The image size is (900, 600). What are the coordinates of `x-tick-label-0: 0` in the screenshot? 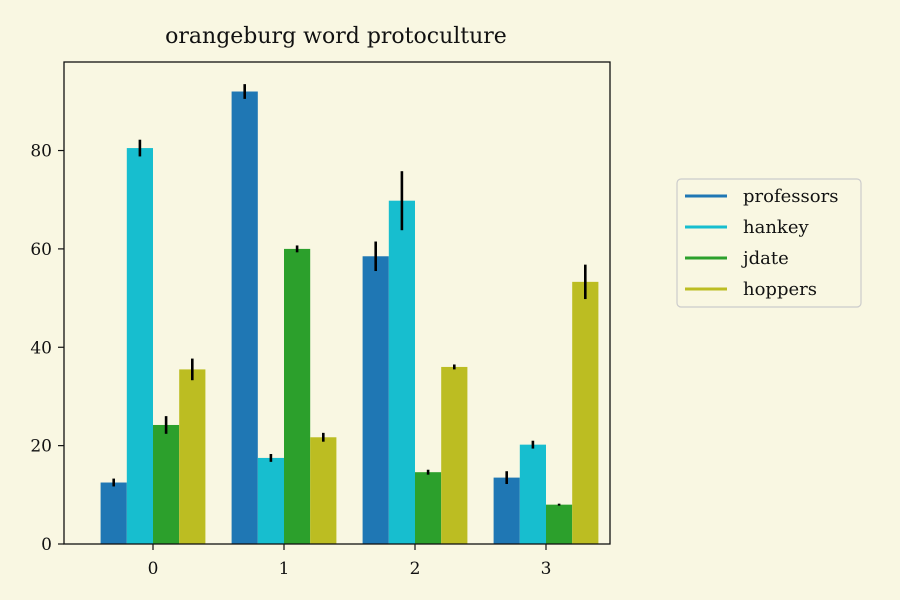 It's located at (153, 569).